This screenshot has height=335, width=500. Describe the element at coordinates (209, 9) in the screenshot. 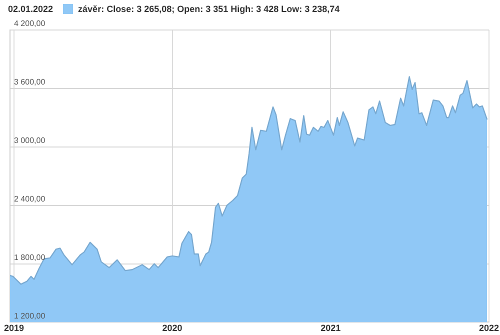

I see `legend-label: závěr: Close: 3 265,08; Open: 3 351 High: 3 428 Low: 3 238,74` at that location.